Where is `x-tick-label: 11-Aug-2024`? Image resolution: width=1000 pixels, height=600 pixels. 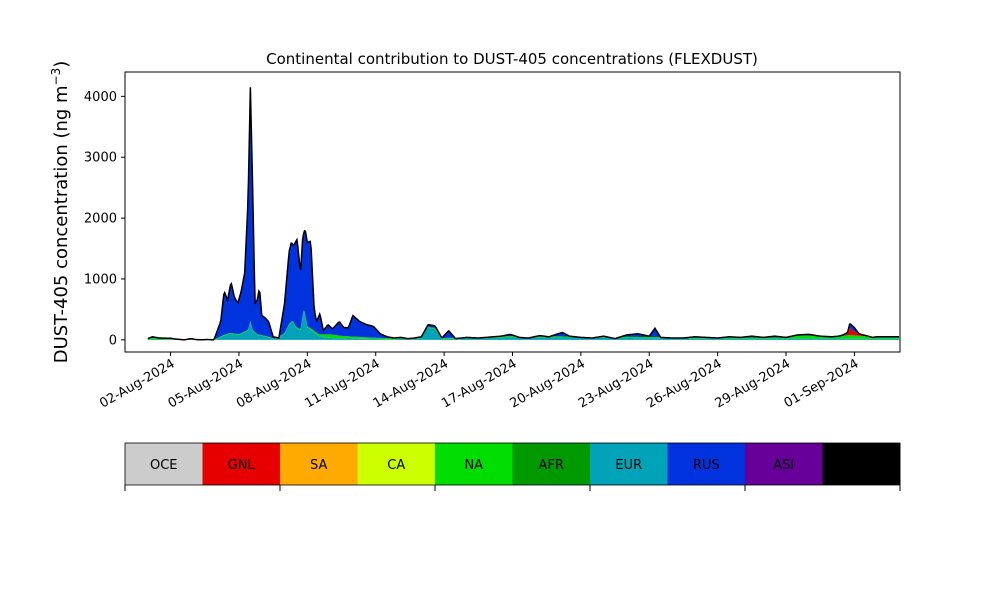
x-tick-label: 11-Aug-2024 is located at coordinates (342, 383).